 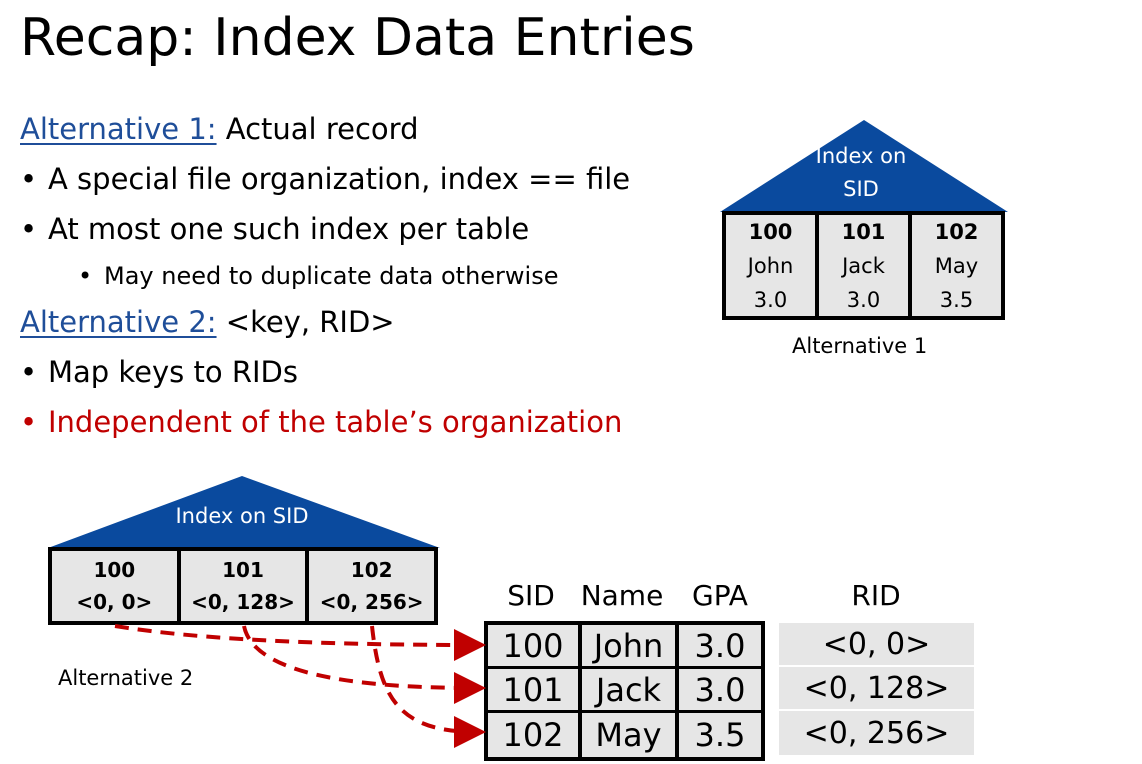 What do you see at coordinates (720, 595) in the screenshot?
I see `header-gpa: GPA` at bounding box center [720, 595].